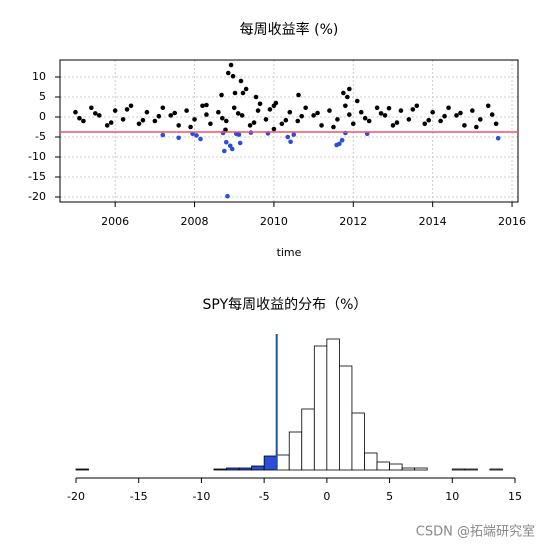 The height and width of the screenshot is (550, 550). I want to click on x-tick-label: 2008, so click(195, 221).